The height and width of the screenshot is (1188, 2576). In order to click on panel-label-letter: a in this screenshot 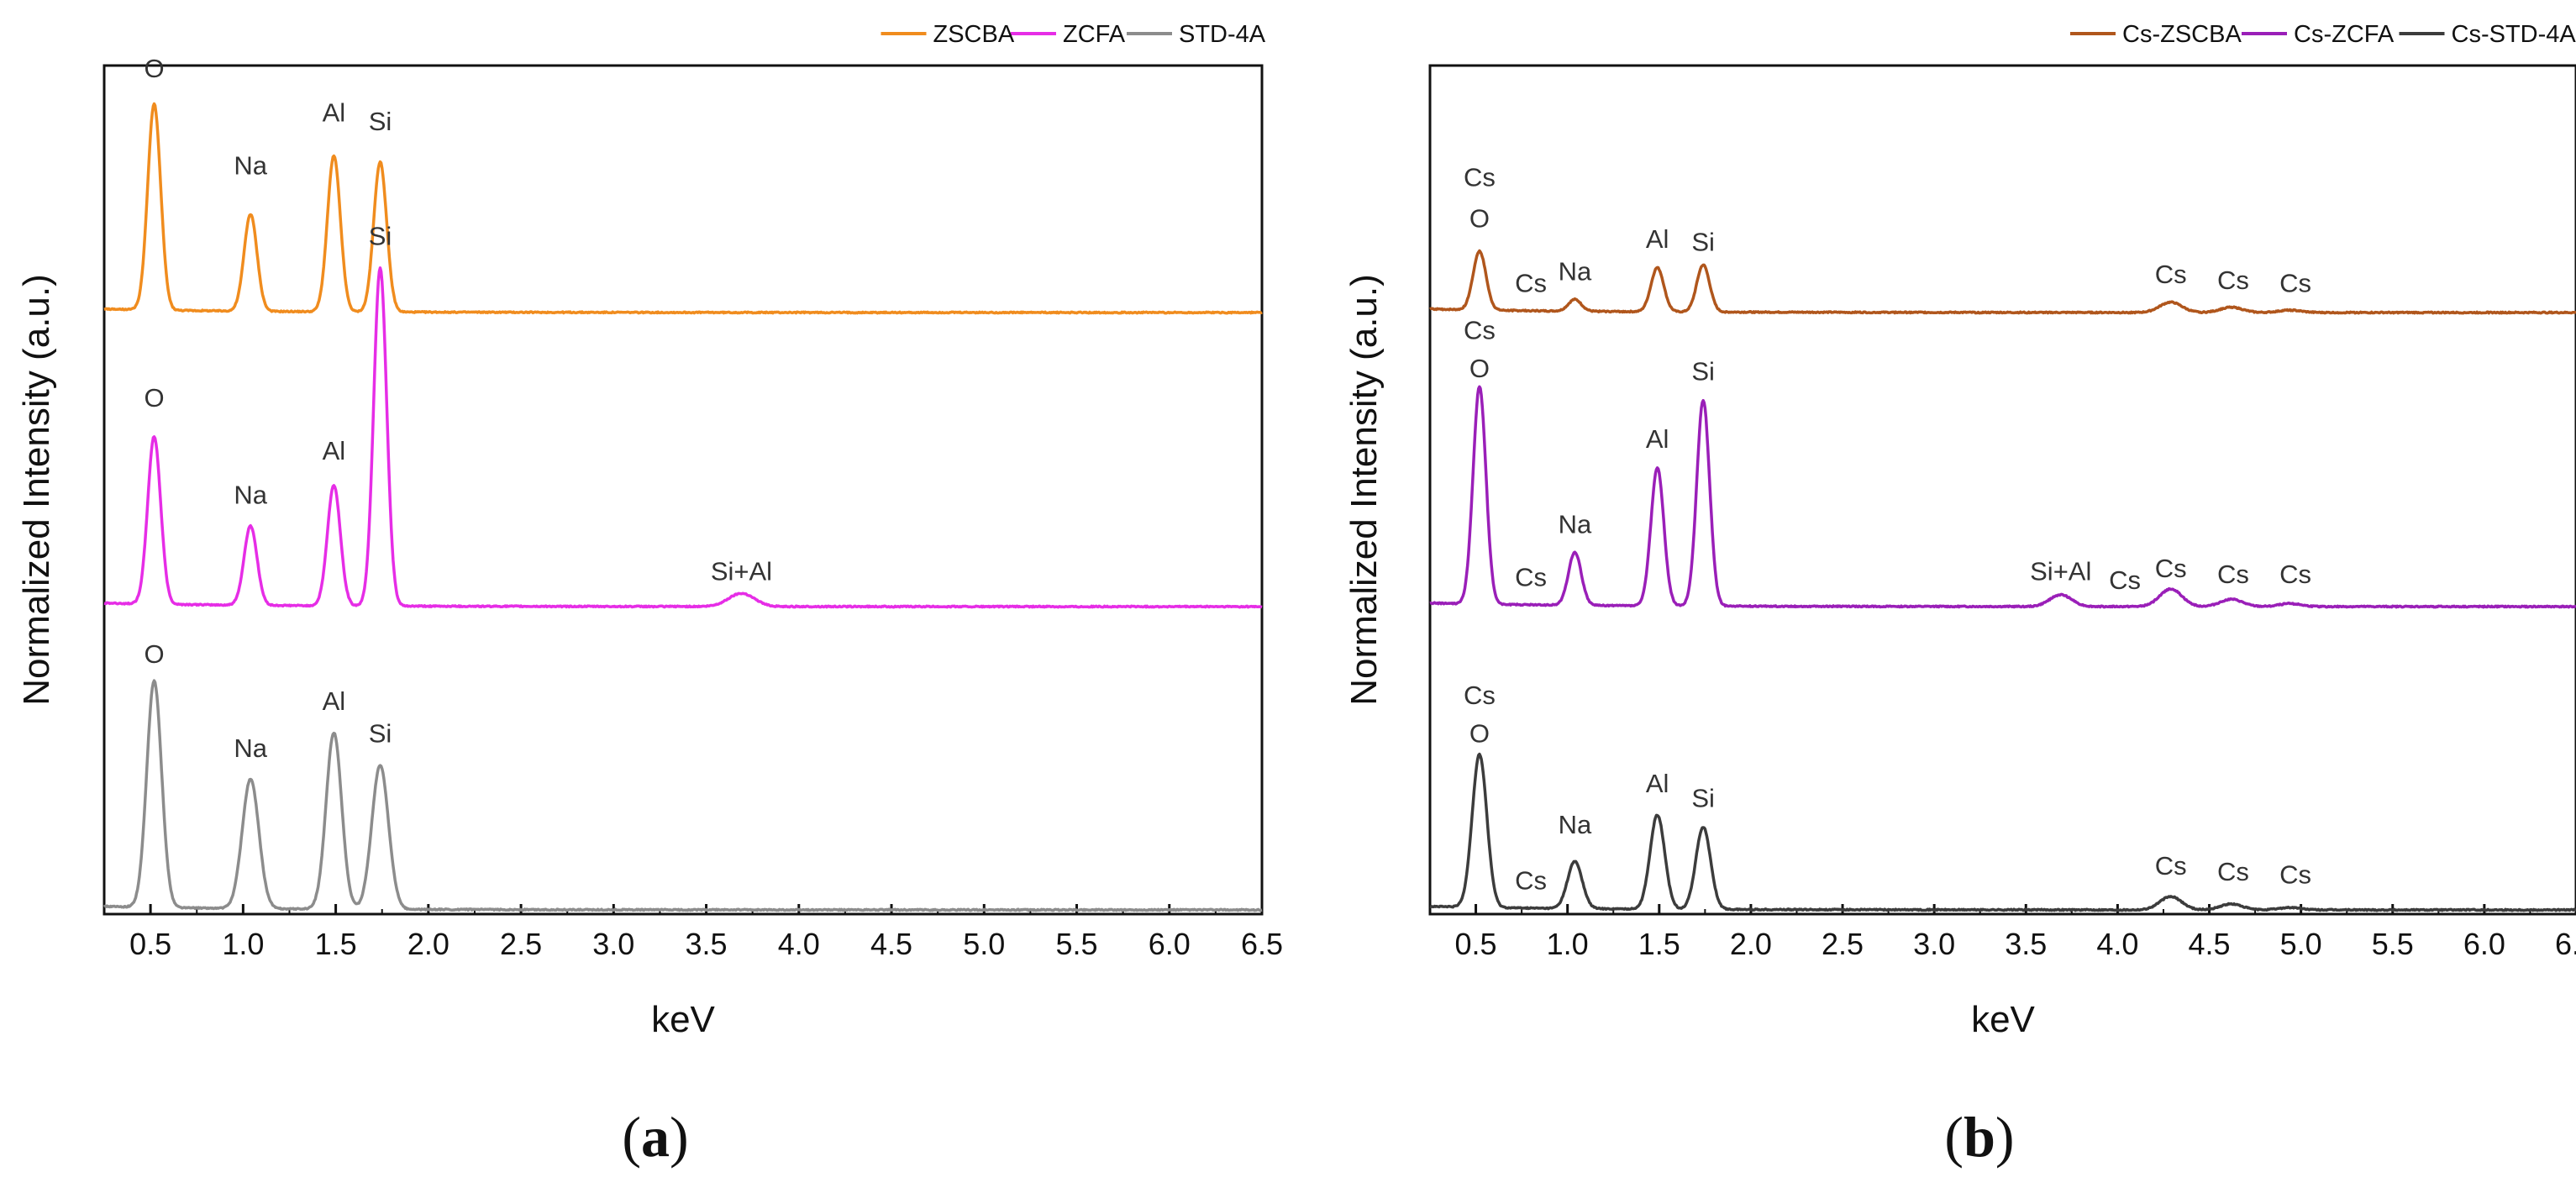, I will do `click(655, 1137)`.